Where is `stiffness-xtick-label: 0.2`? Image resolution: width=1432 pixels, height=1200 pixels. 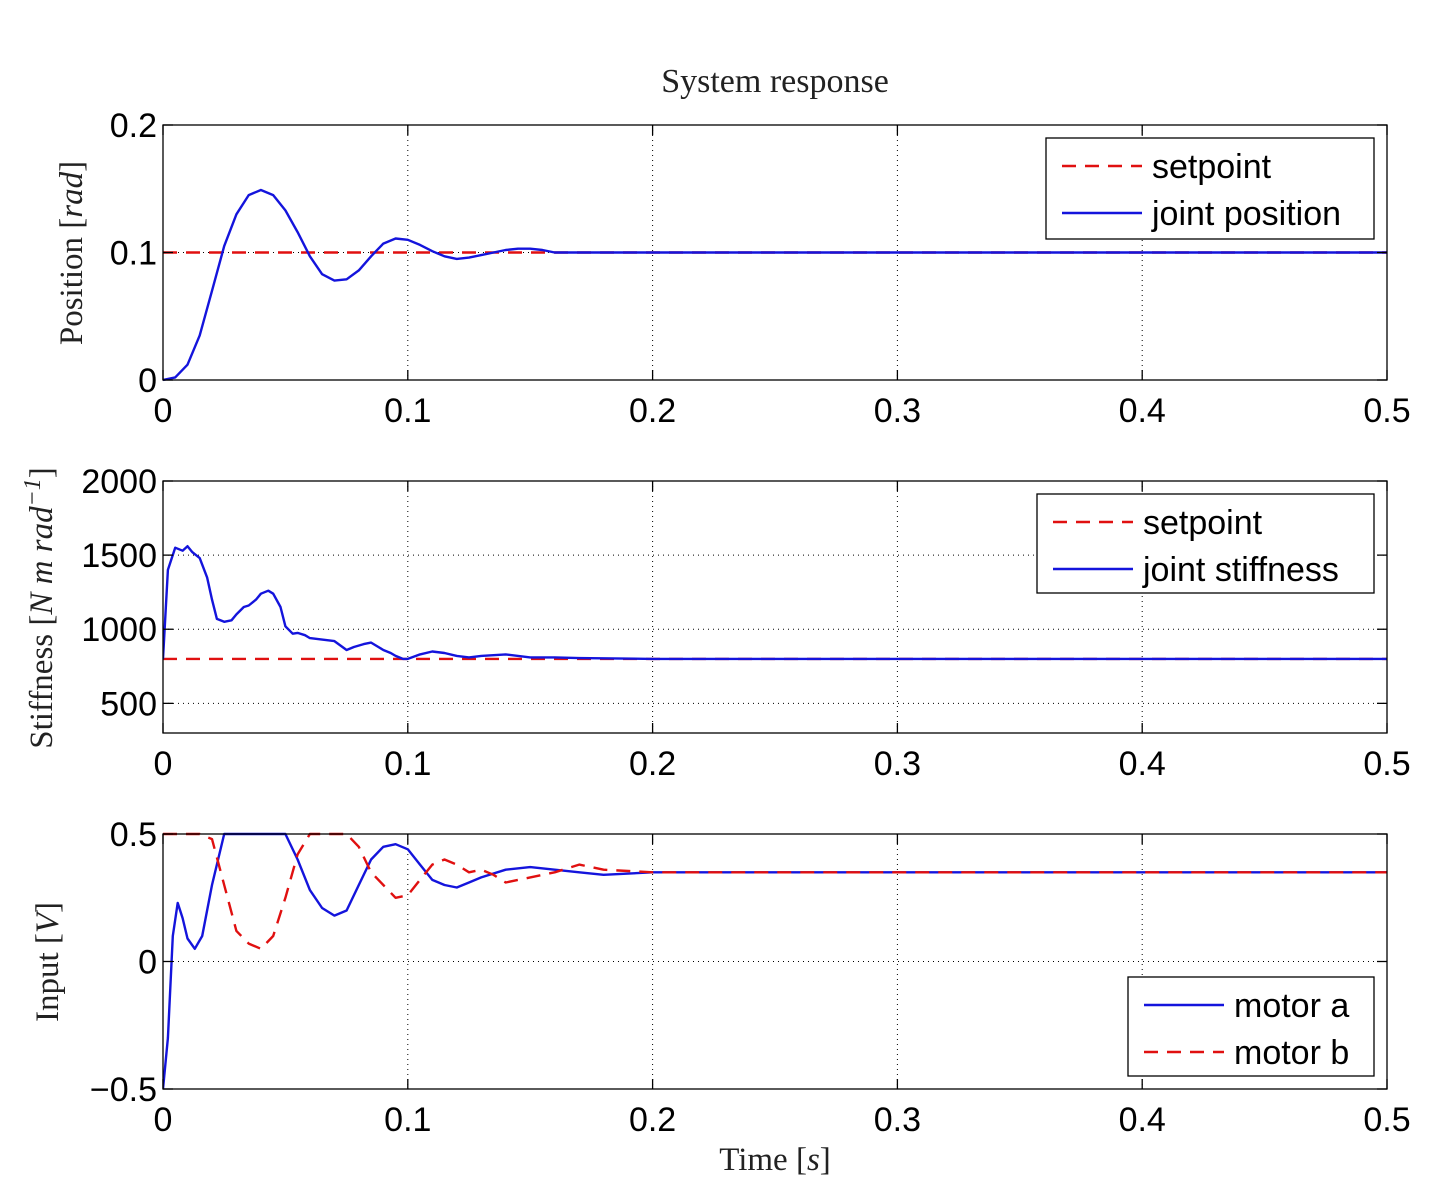 stiffness-xtick-label: 0.2 is located at coordinates (652, 764).